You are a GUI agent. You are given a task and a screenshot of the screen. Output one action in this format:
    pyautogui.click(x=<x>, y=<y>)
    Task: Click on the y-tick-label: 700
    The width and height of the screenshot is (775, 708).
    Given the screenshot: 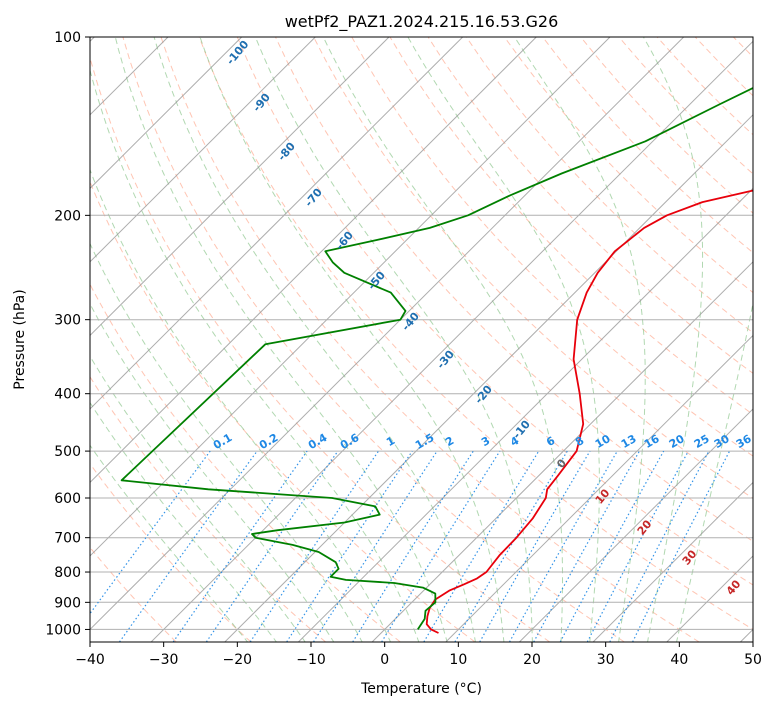 What is the action you would take?
    pyautogui.click(x=67, y=539)
    